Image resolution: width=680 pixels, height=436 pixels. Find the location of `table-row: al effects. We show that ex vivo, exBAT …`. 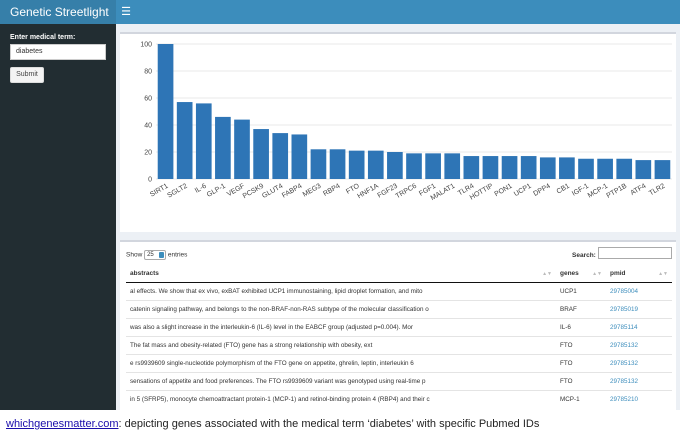

table-row: al effects. We show that ex vivo, exBAT … is located at coordinates (399, 290).